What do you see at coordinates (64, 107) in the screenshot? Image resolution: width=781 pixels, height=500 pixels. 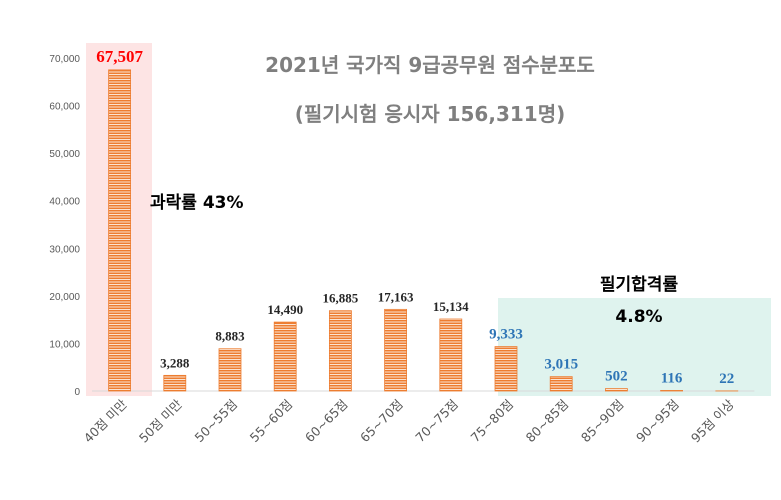 I see `y-tick-label: 60,000` at bounding box center [64, 107].